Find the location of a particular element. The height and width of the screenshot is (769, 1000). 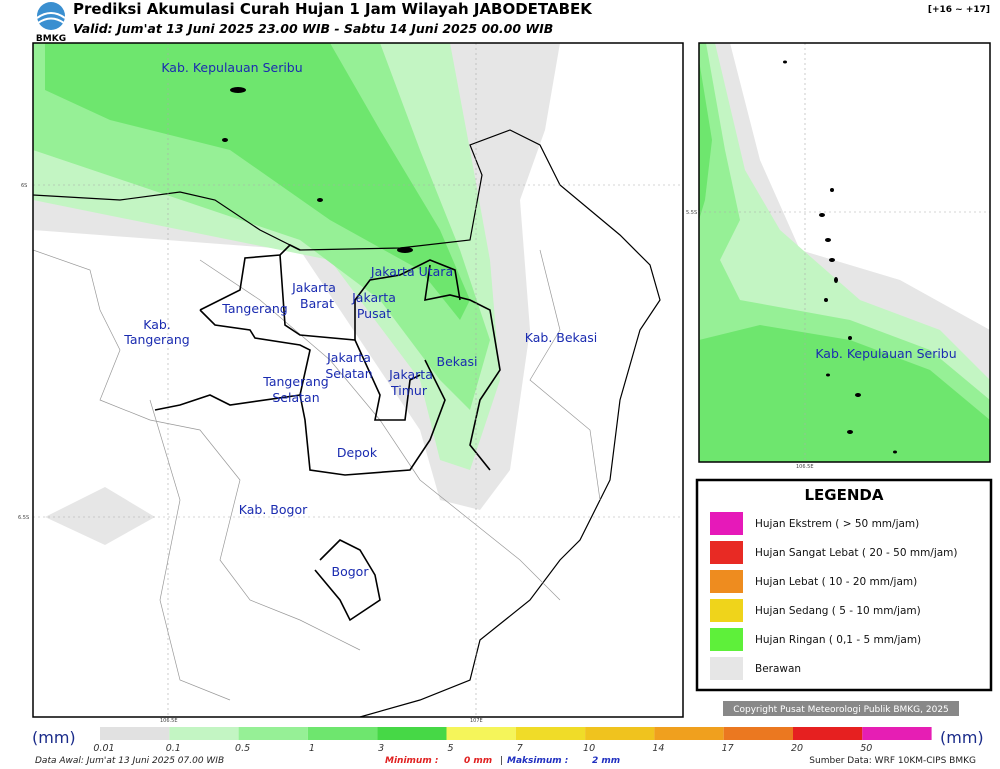

colorbar-label: 14 is located at coordinates (658, 748).